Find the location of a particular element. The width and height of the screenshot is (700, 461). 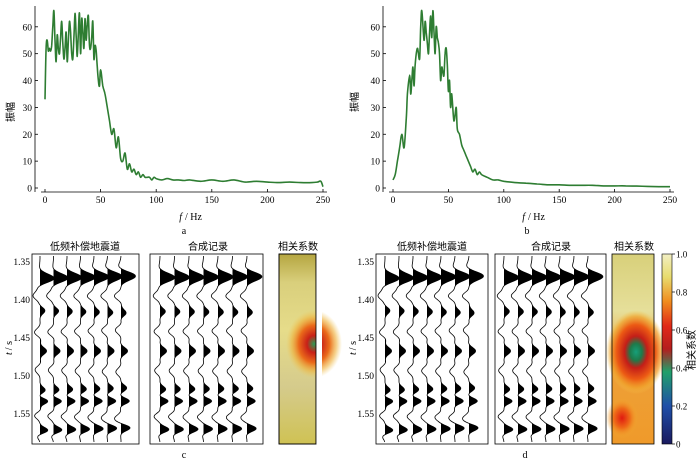

heatmap-title: 相关系数 is located at coordinates (634, 246).